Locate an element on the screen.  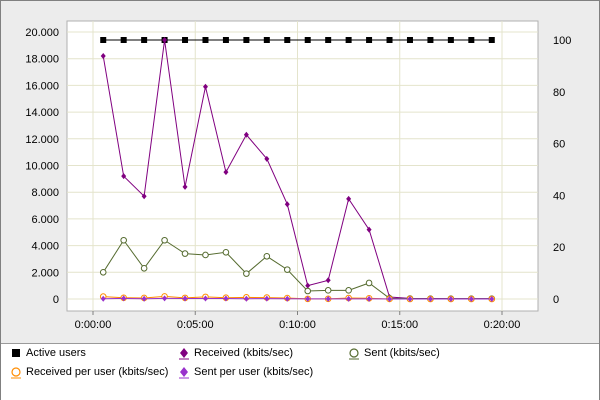
y-left-tick-label: 10.000 is located at coordinates (42, 167).